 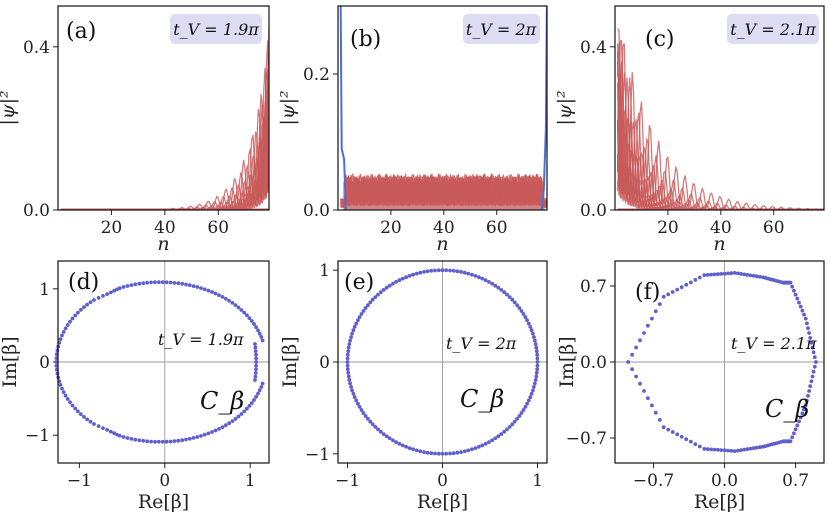 I want to click on legend-text: t_V = 2π, so click(x=501, y=29).